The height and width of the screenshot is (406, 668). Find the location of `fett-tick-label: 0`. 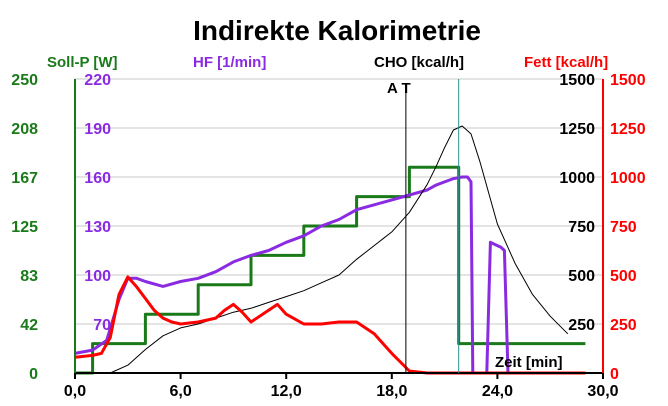

fett-tick-label: 0 is located at coordinates (614, 374).